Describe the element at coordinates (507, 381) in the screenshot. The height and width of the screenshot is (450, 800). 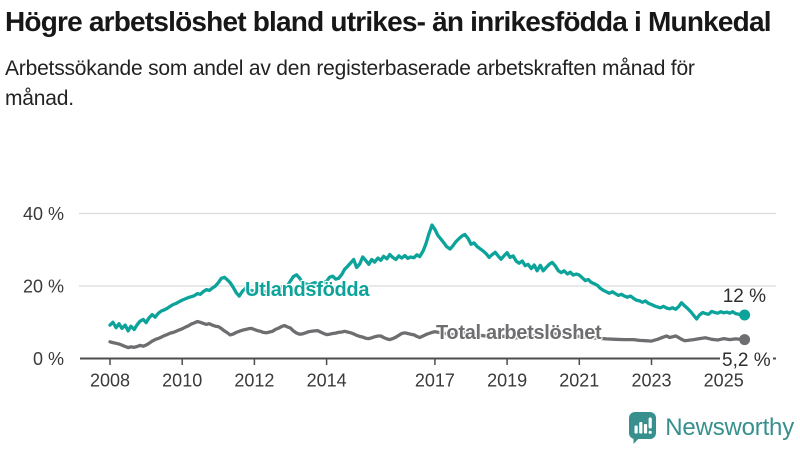
I see `x-tick-label: 2019` at that location.